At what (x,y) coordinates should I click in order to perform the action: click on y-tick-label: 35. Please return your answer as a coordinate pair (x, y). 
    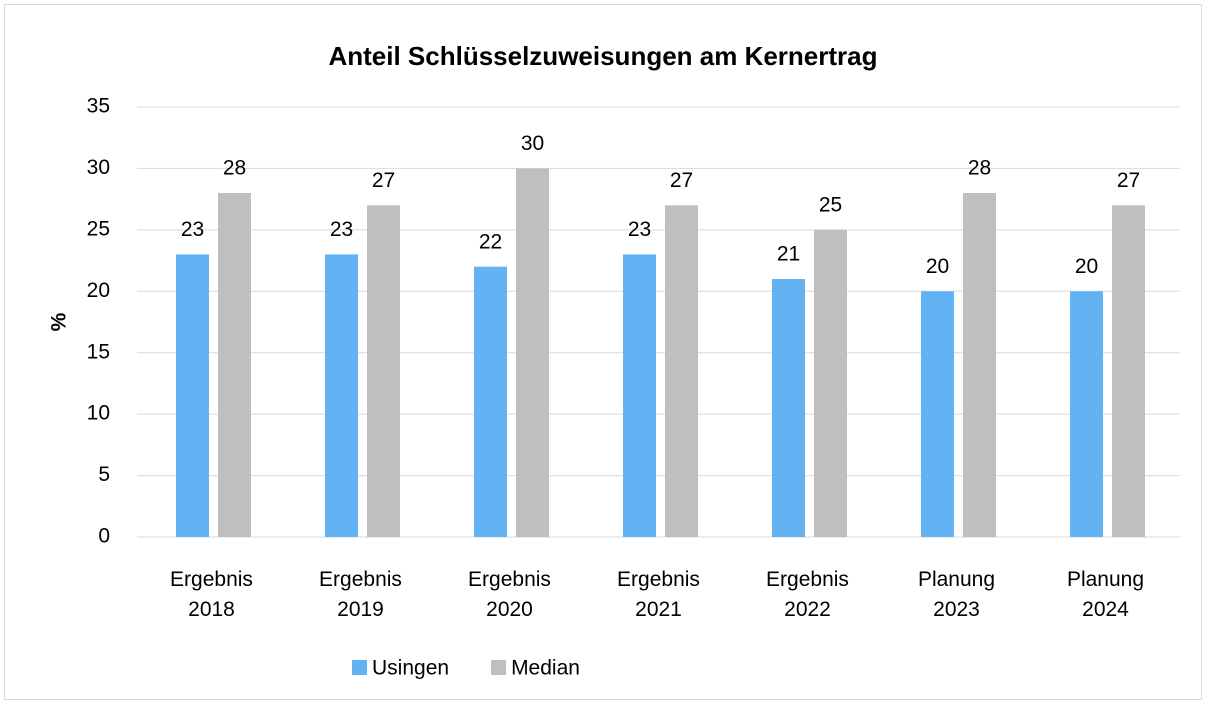
    Looking at the image, I should click on (98, 106).